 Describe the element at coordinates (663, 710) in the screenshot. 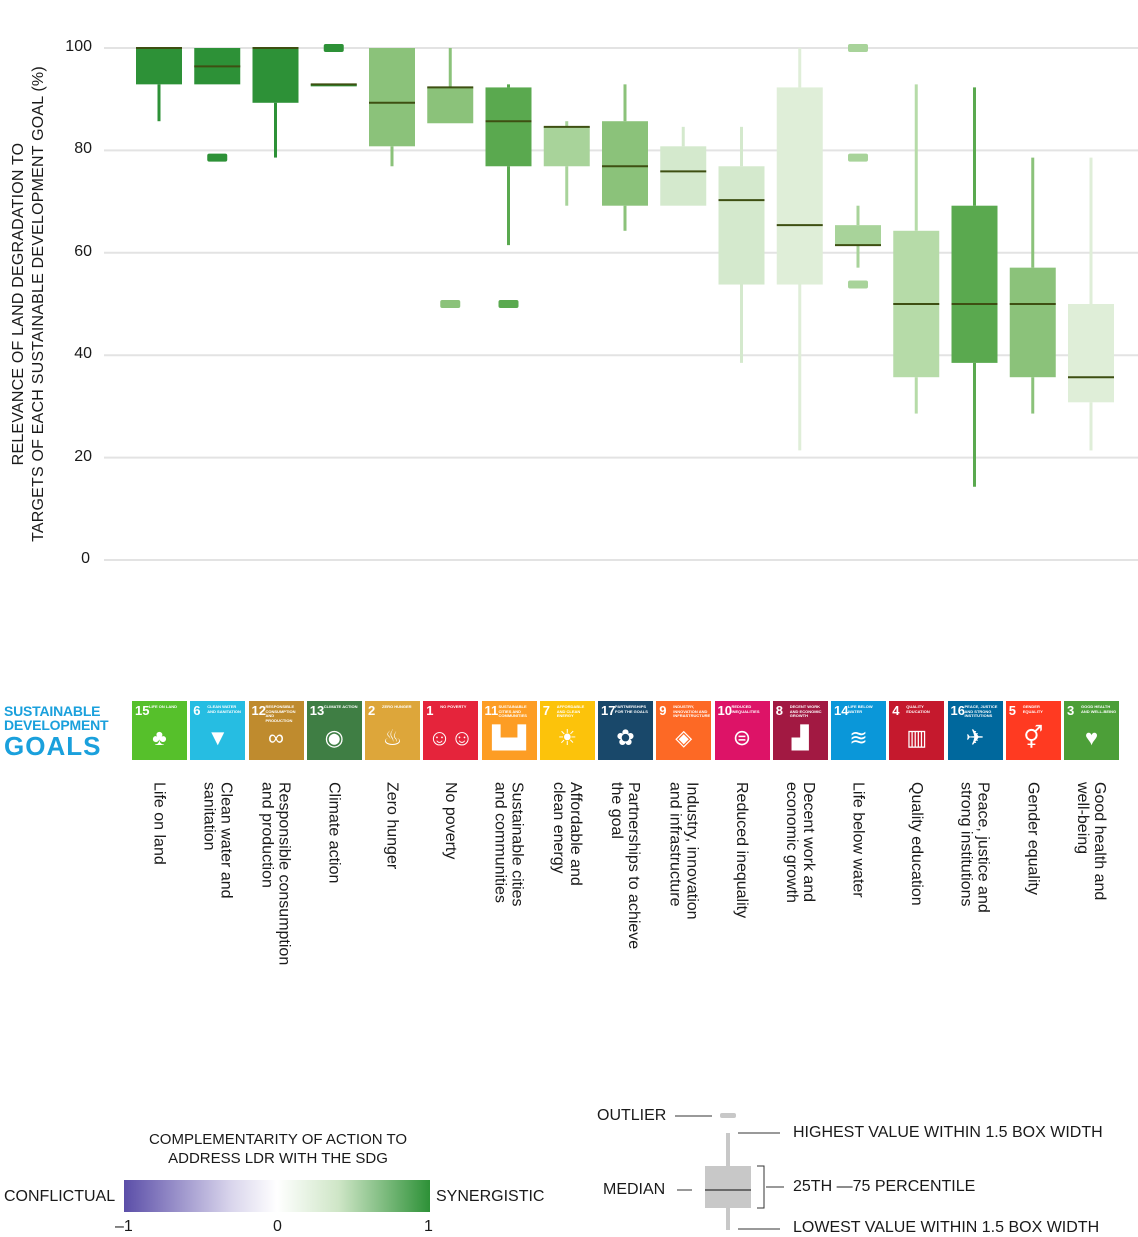

I see `sdg-tile-number: 9` at that location.